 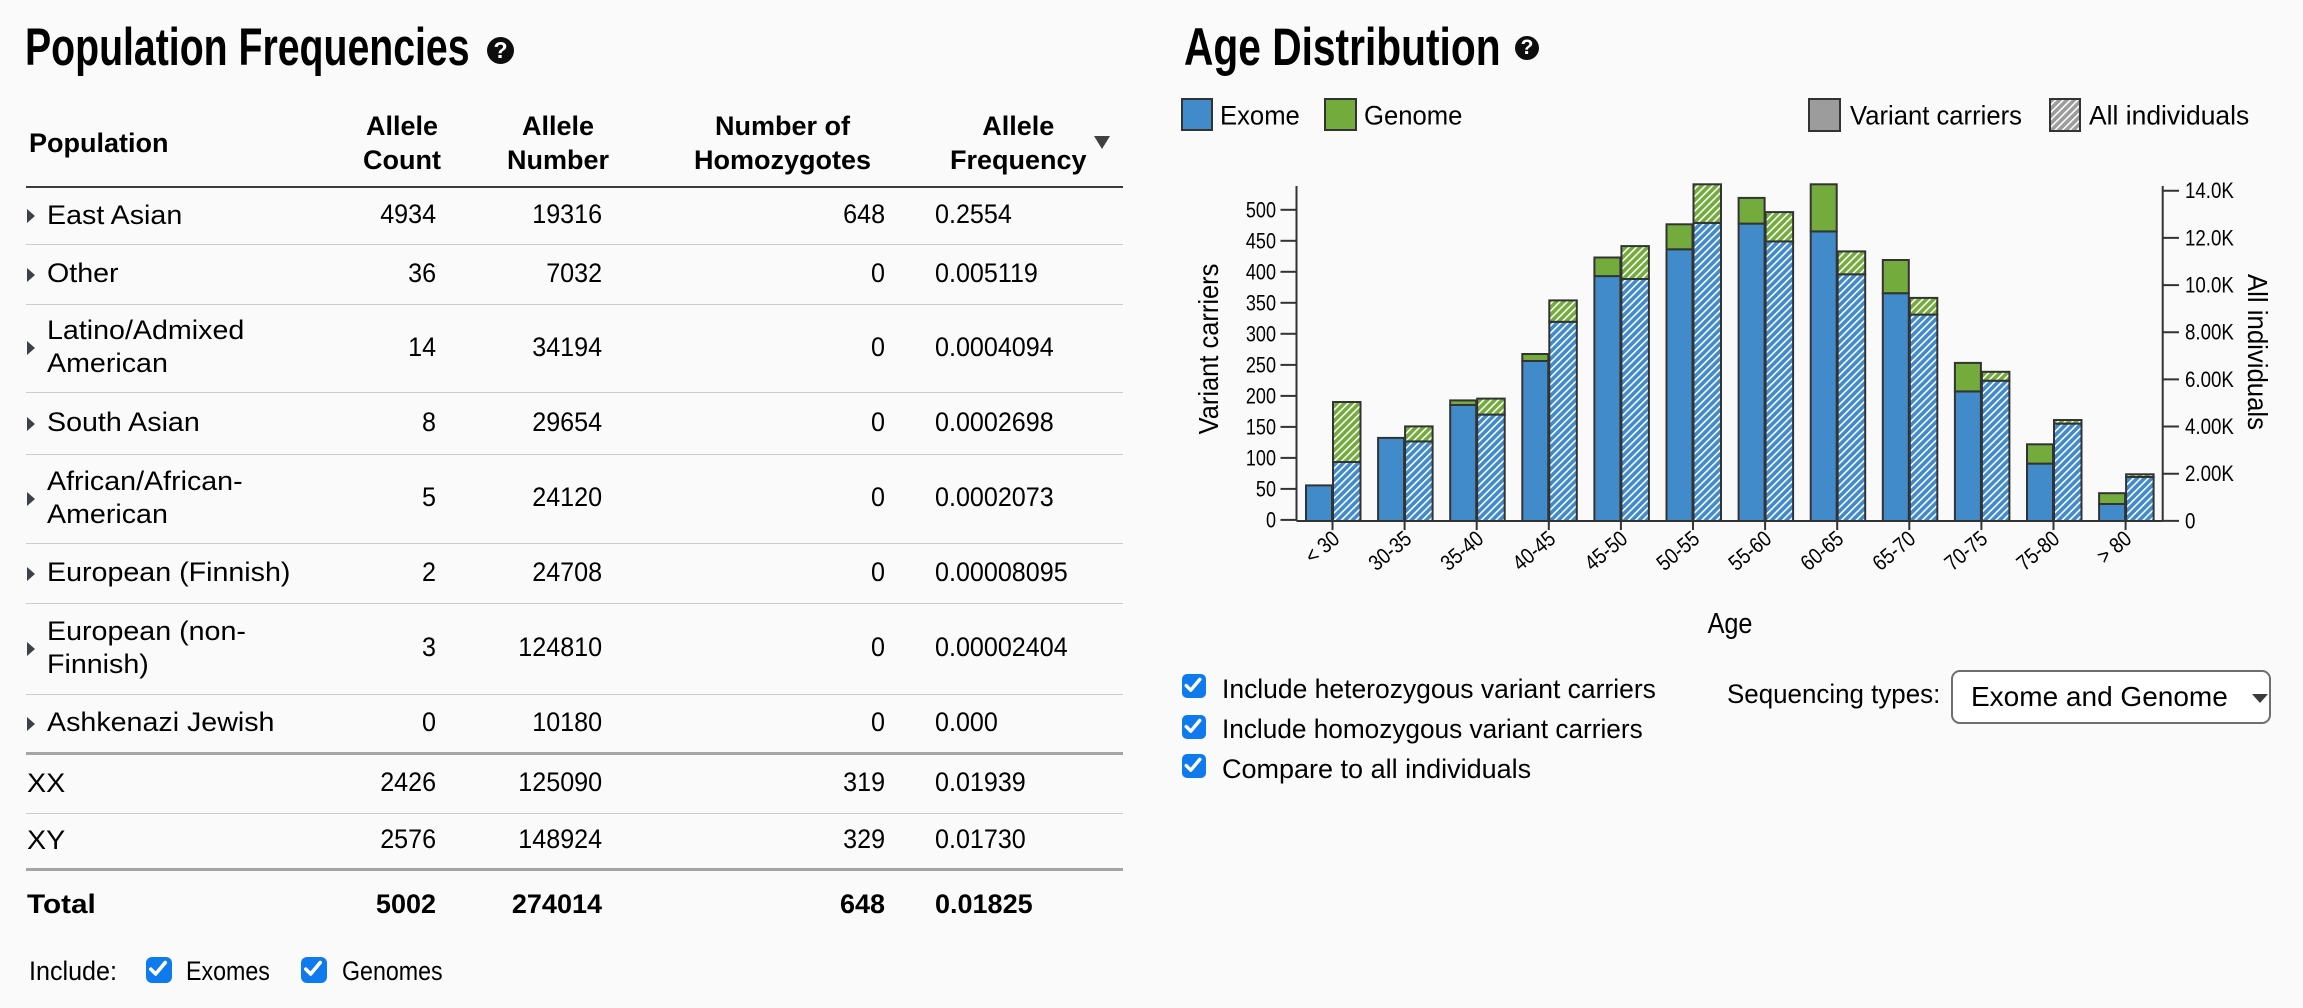 What do you see at coordinates (1895, 551) in the screenshot?
I see `svg-text: 65-70` at bounding box center [1895, 551].